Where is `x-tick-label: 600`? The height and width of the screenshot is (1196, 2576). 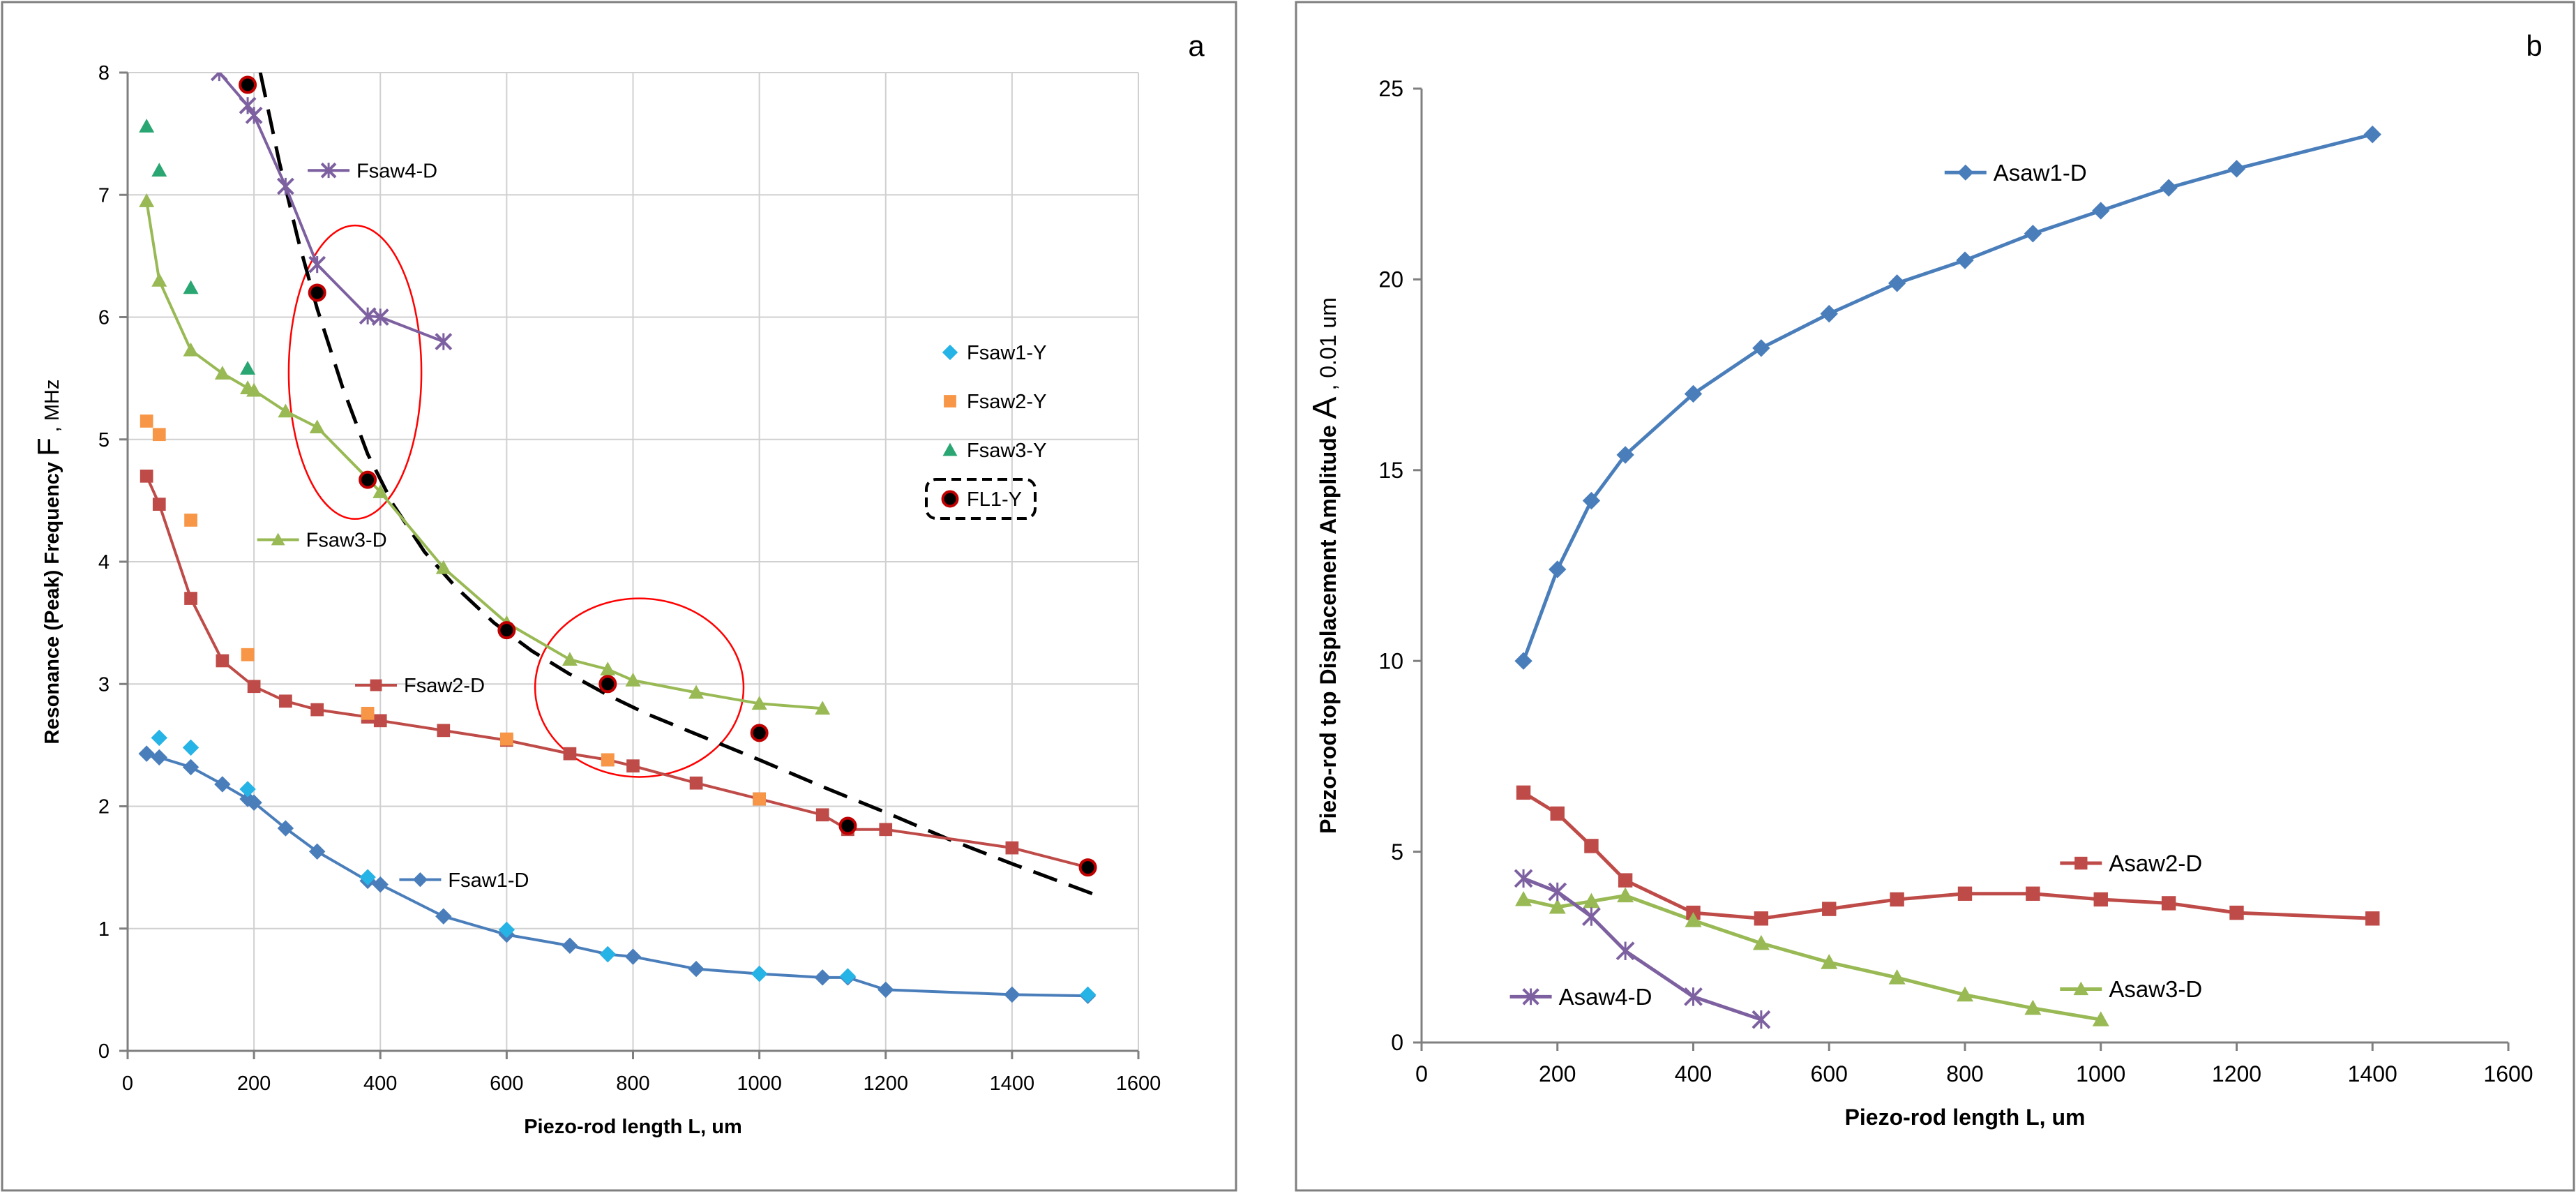
x-tick-label: 600 is located at coordinates (1829, 1073).